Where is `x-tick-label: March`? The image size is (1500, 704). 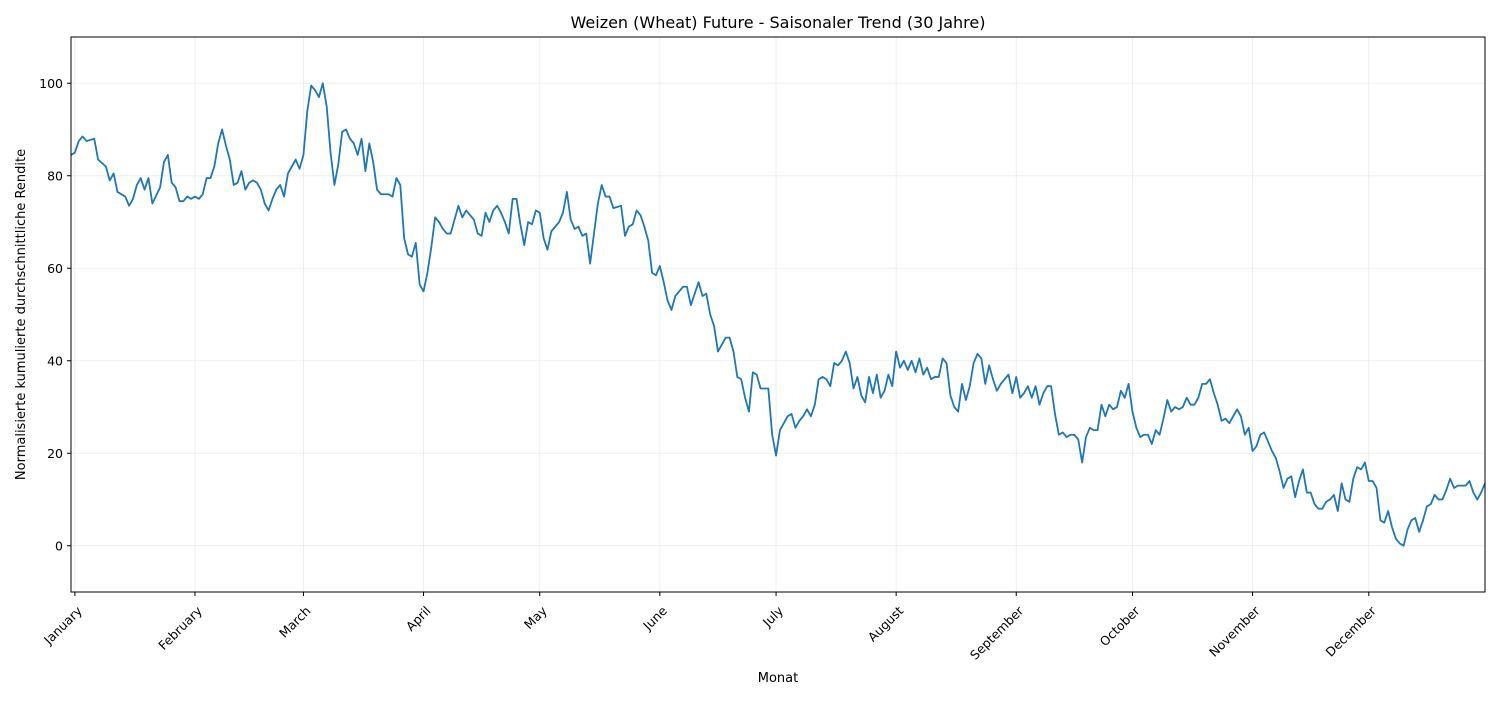 x-tick-label: March is located at coordinates (295, 622).